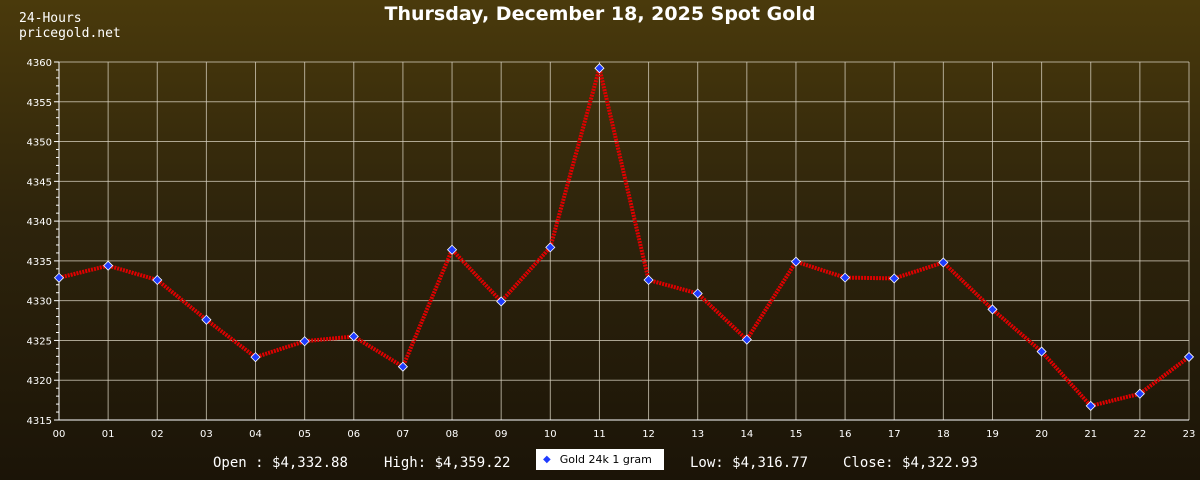  I want to click on y-tick-label: 4360, so click(39, 63).